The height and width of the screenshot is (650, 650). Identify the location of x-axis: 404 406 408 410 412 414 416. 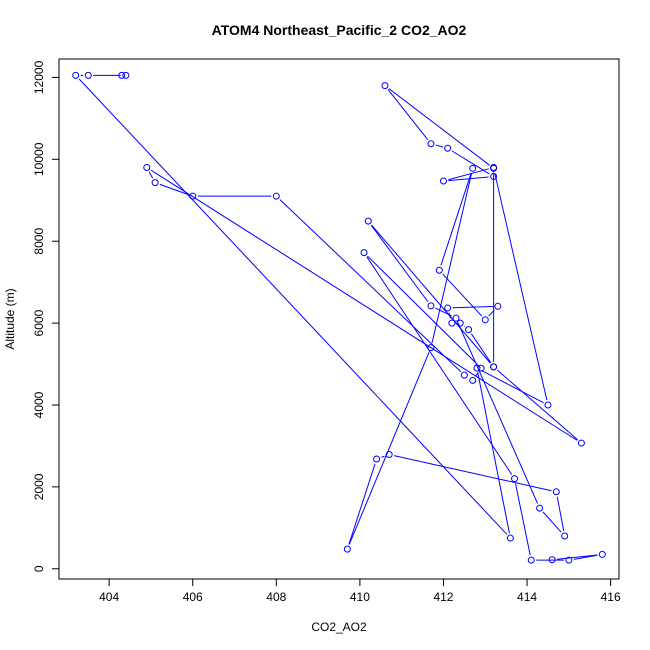
(360, 591).